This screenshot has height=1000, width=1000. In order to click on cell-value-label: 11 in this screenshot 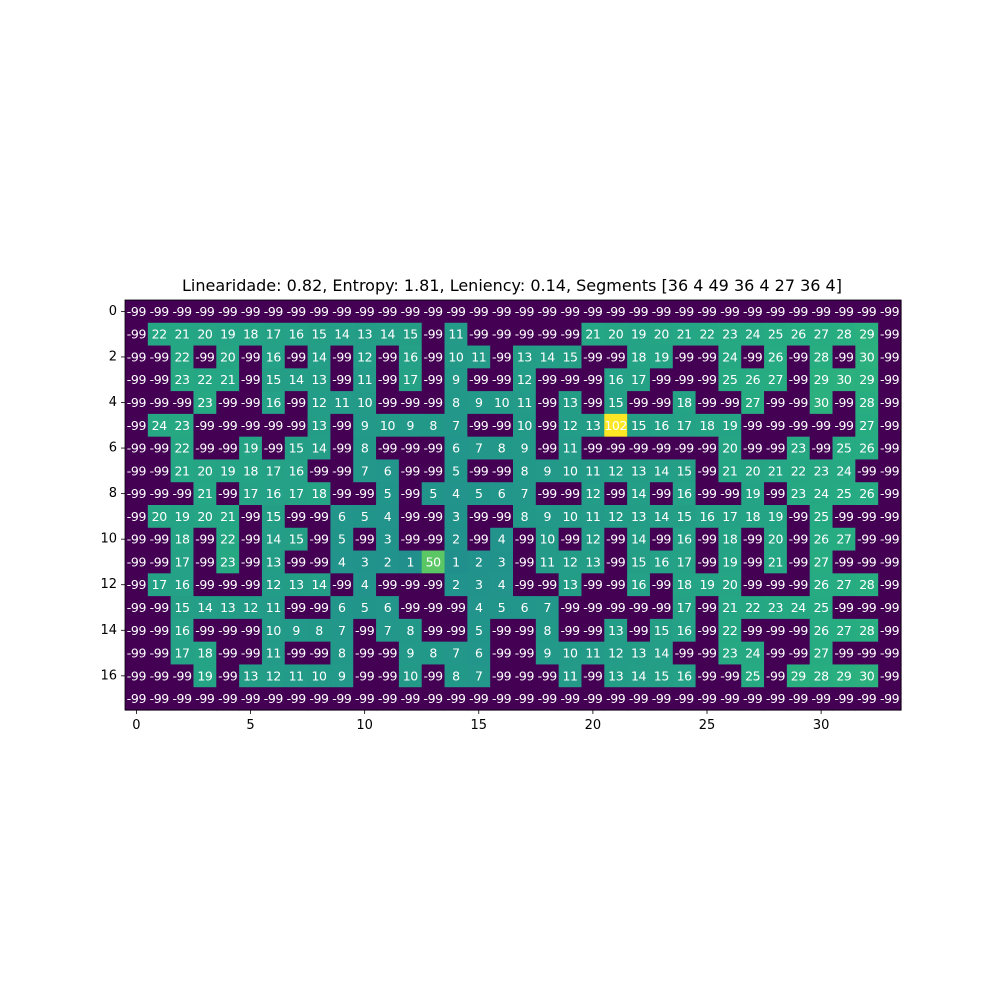, I will do `click(273, 653)`.